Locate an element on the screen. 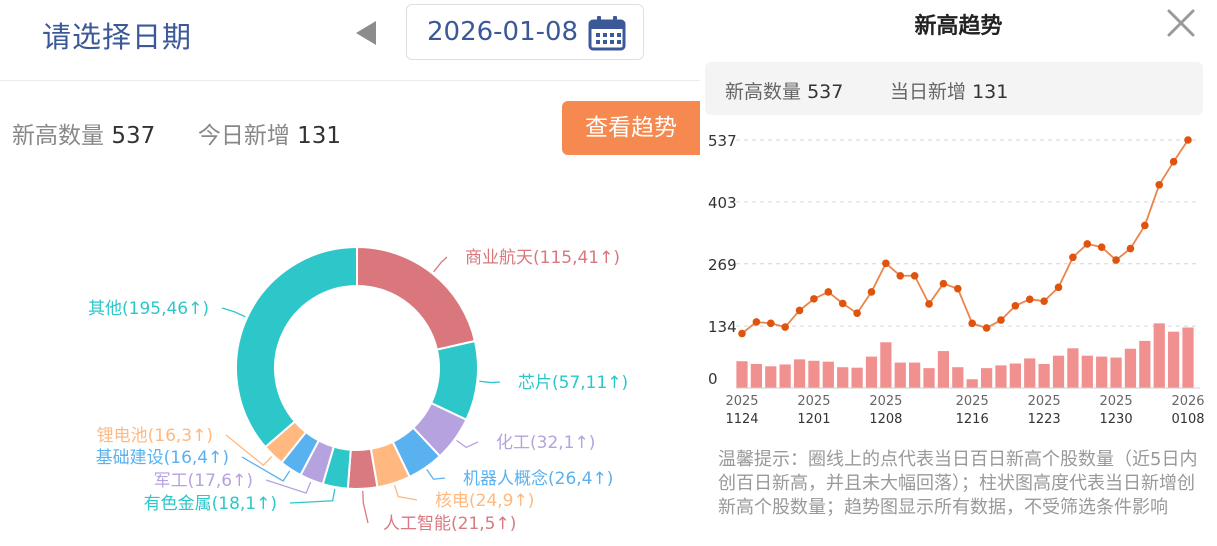  slice-label-9: 锂电池(16,3↑) is located at coordinates (155, 436).